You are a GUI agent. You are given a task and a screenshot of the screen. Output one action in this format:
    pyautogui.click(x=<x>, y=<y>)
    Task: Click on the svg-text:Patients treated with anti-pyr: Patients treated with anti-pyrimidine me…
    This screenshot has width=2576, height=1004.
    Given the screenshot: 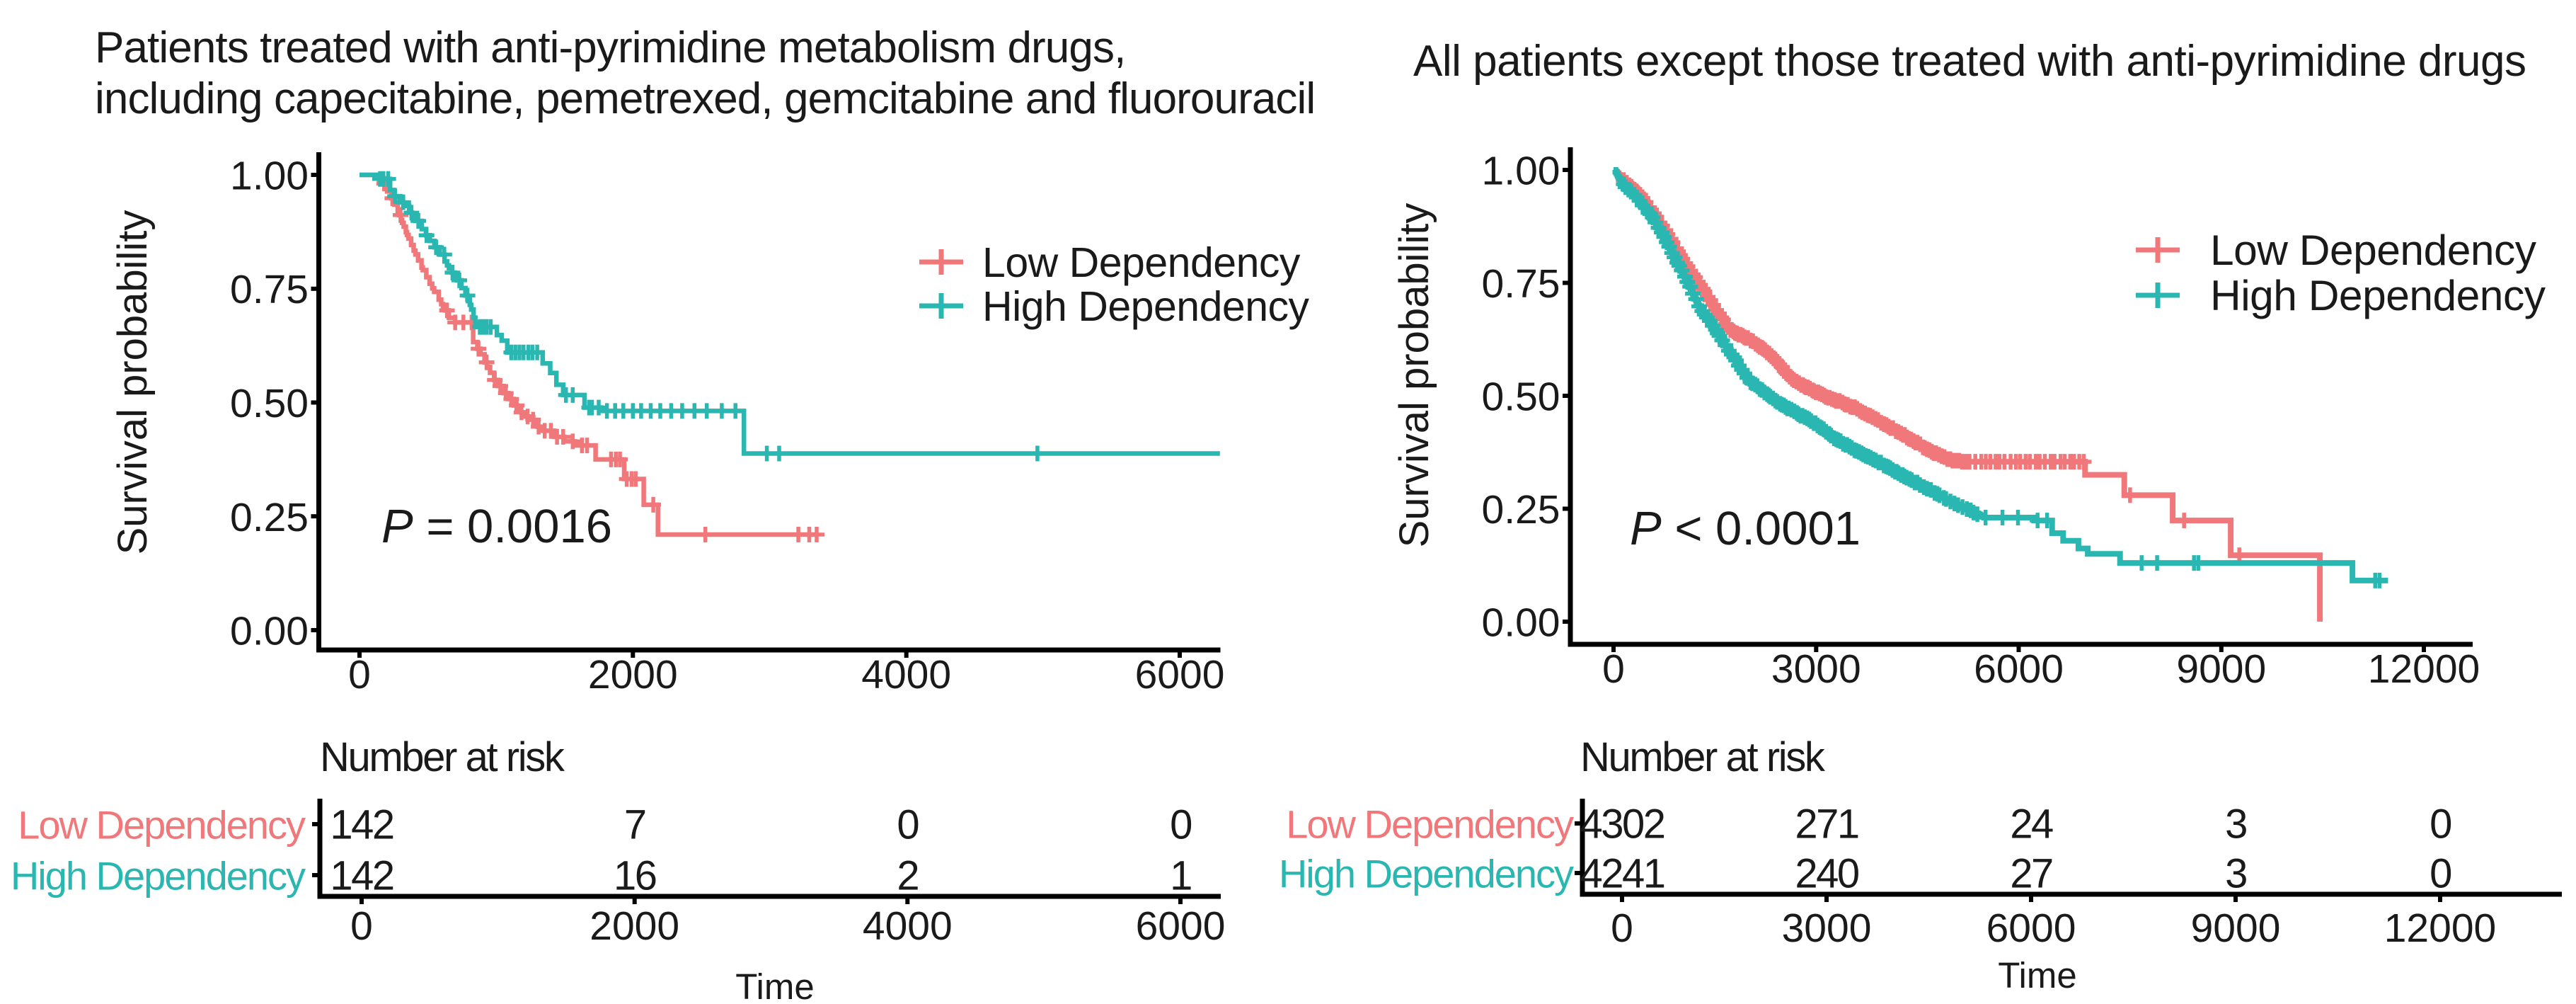 What is the action you would take?
    pyautogui.click(x=610, y=48)
    